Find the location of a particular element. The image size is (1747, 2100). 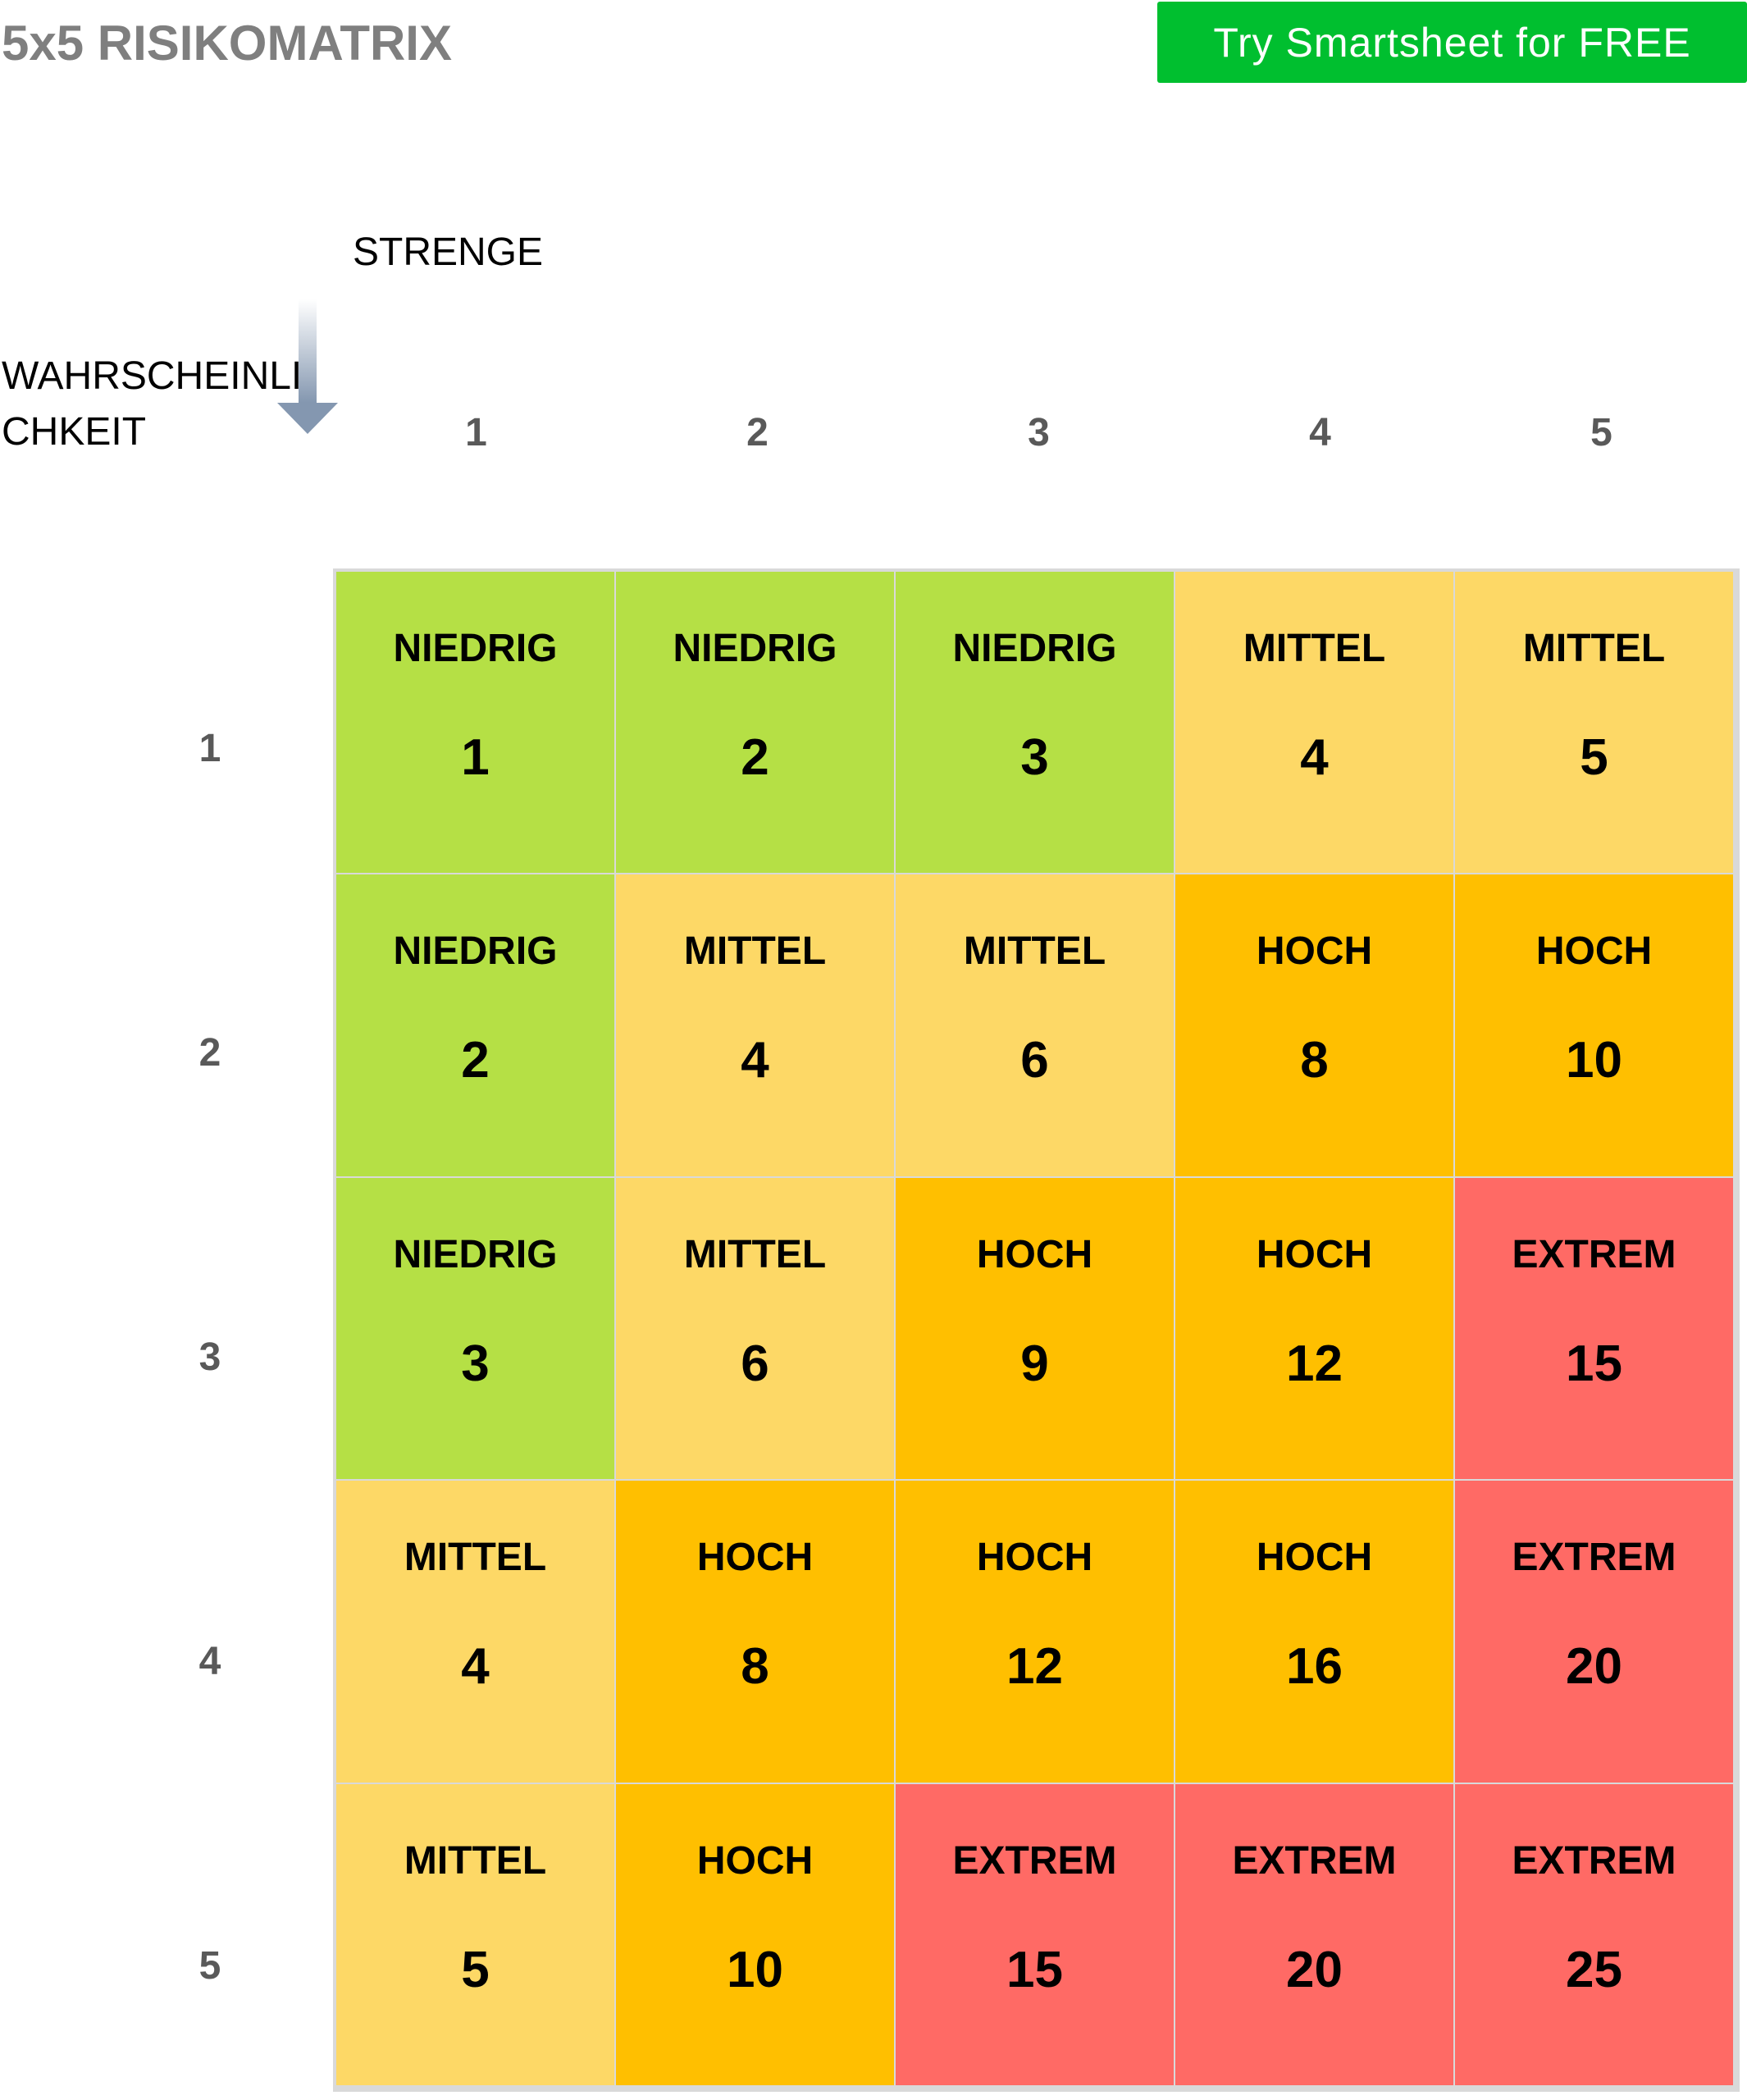

likelihood-label-line-2: CHKEIT is located at coordinates (74, 432).